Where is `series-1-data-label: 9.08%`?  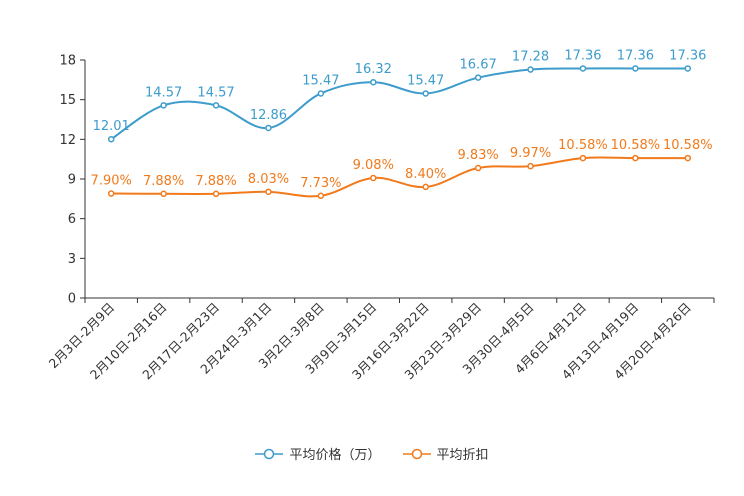
series-1-data-label: 9.08% is located at coordinates (373, 165).